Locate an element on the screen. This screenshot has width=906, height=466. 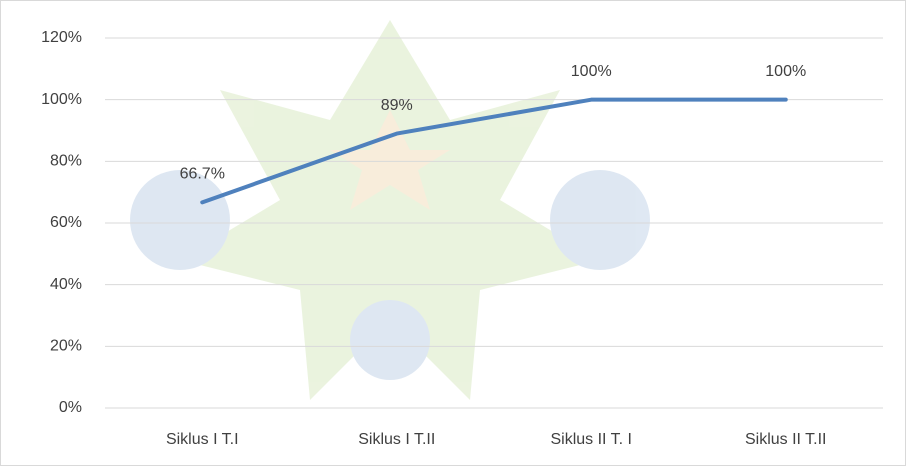
y-tick-label: 80% is located at coordinates (66, 161).